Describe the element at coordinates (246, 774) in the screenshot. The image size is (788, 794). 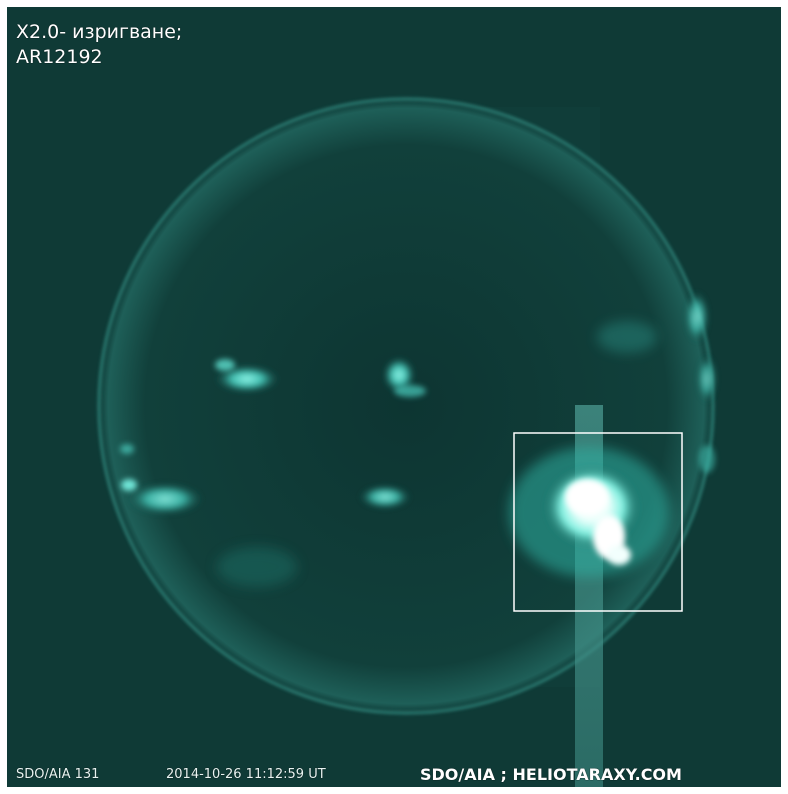
I see `timestamp-label: 2014-10-26 11:12:59 UT` at that location.